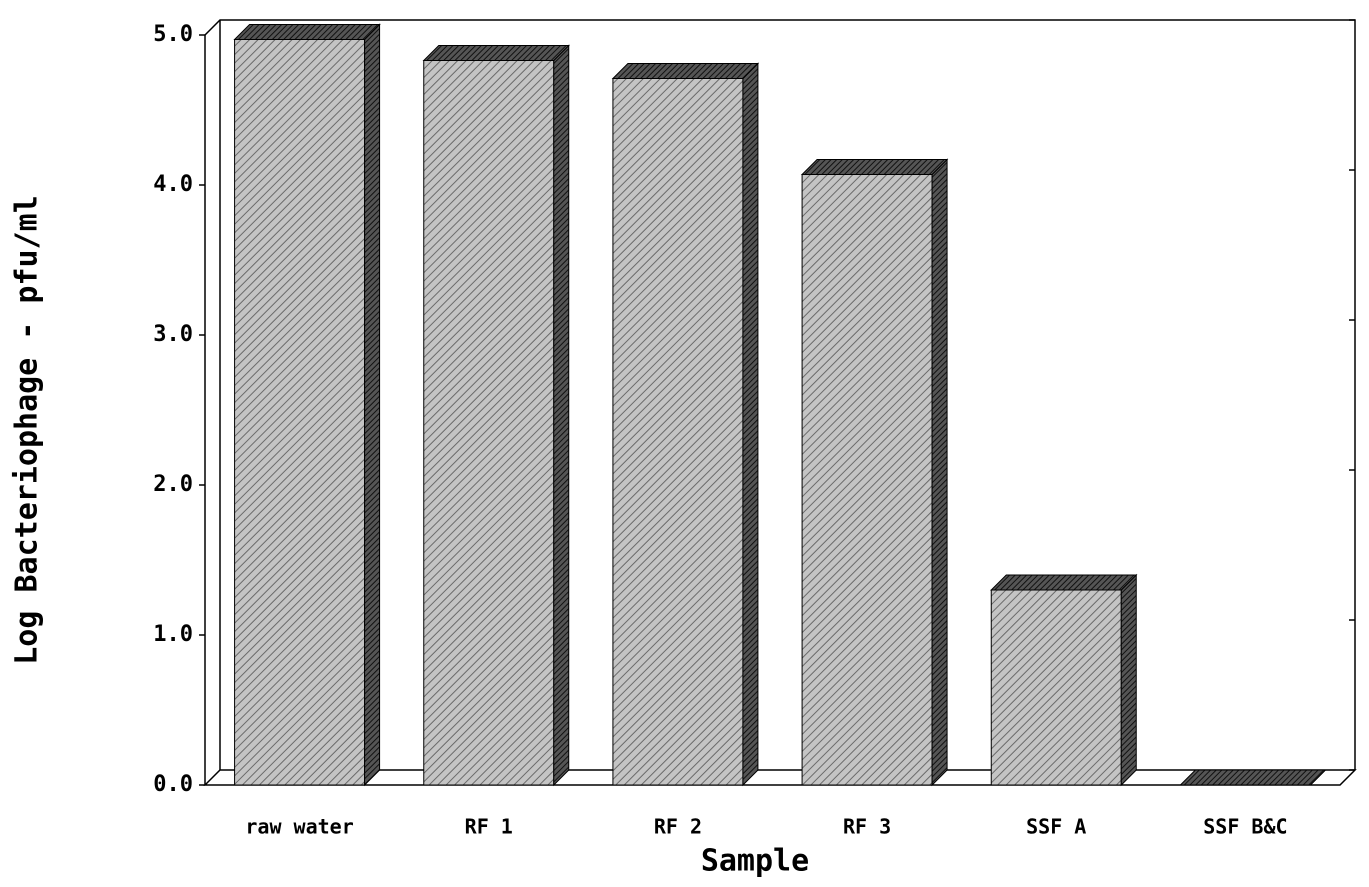  Describe the element at coordinates (173, 184) in the screenshot. I see `y-tick-label: 4.0` at that location.